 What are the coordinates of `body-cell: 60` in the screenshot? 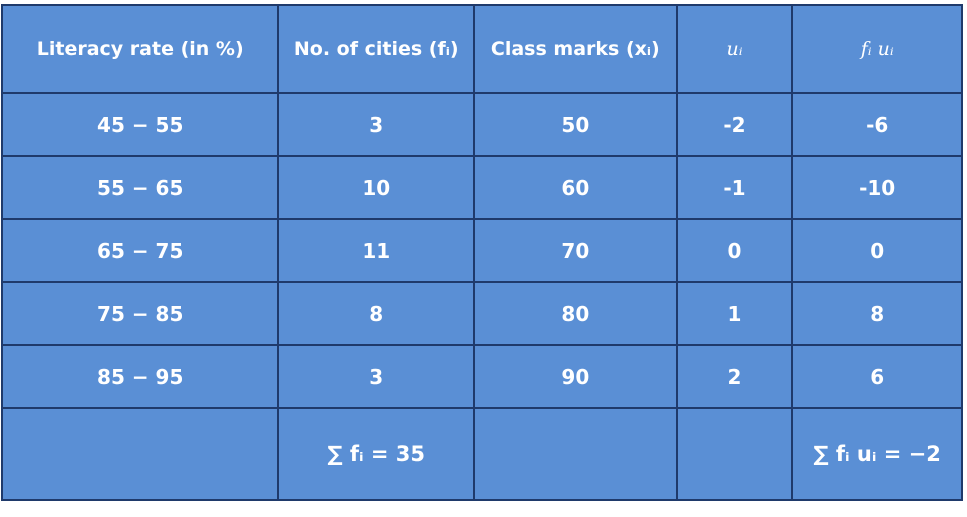 It's located at (575, 187).